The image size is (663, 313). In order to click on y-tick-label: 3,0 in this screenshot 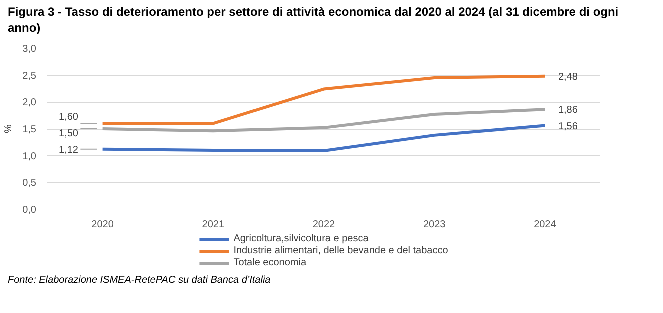, I will do `click(29, 49)`.